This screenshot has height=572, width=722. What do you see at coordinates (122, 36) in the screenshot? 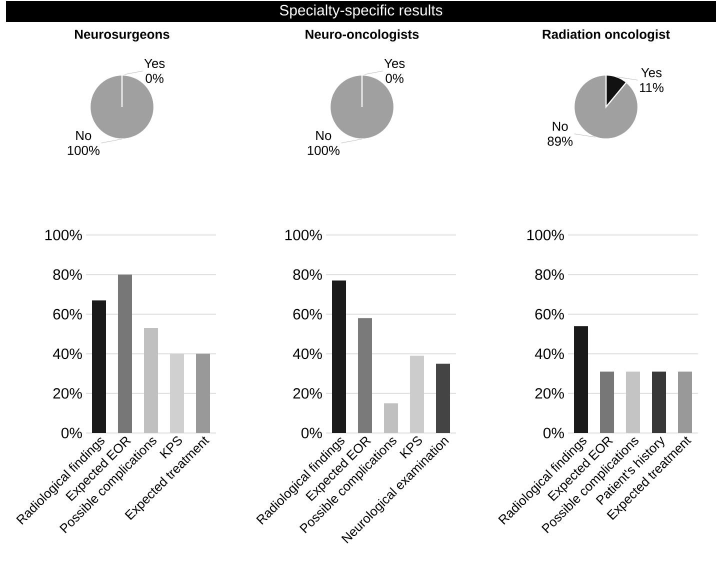
I see `chart-title: Neurosurgeons` at bounding box center [122, 36].